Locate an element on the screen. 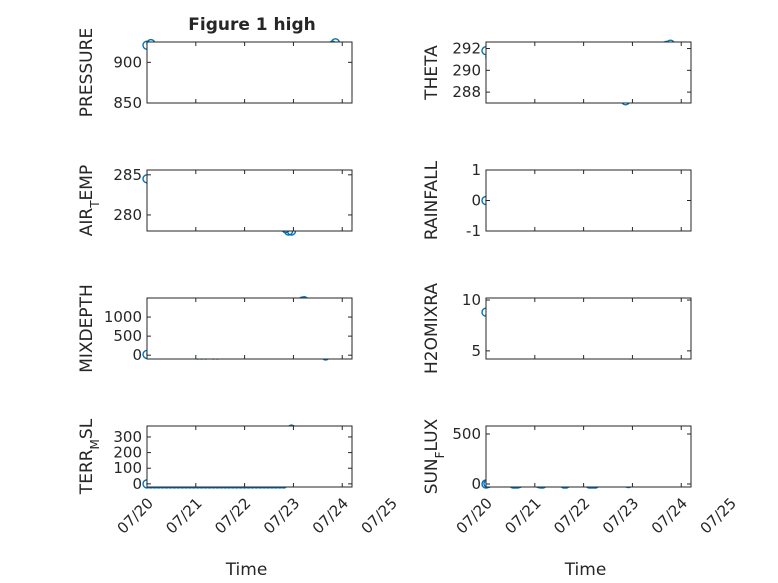 Image resolution: width=778 pixels, height=583 pixels. ytick-label: 900 is located at coordinates (127, 62).